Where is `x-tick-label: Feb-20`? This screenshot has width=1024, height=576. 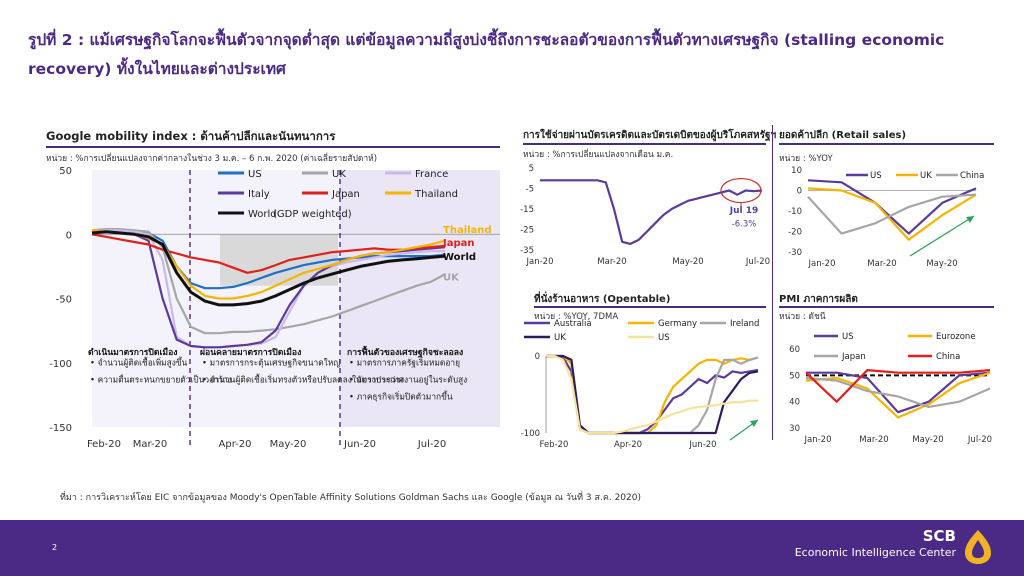 x-tick-label: Feb-20 is located at coordinates (554, 445).